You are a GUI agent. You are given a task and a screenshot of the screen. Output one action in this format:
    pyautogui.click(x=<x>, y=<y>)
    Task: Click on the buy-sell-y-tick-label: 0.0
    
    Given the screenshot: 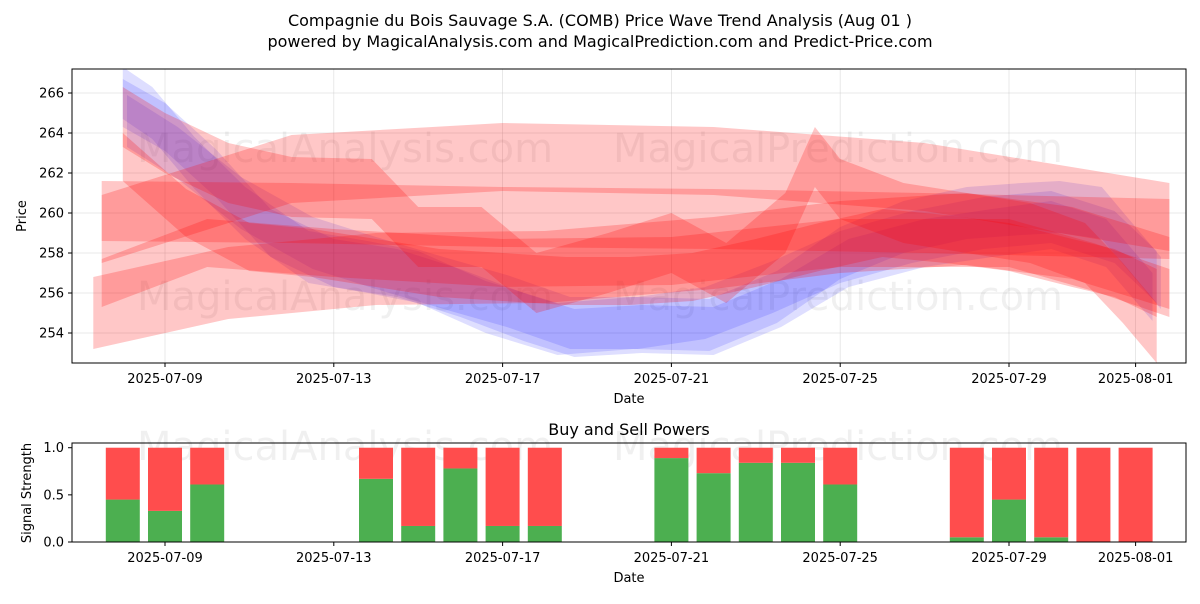 What is the action you would take?
    pyautogui.click(x=53, y=543)
    